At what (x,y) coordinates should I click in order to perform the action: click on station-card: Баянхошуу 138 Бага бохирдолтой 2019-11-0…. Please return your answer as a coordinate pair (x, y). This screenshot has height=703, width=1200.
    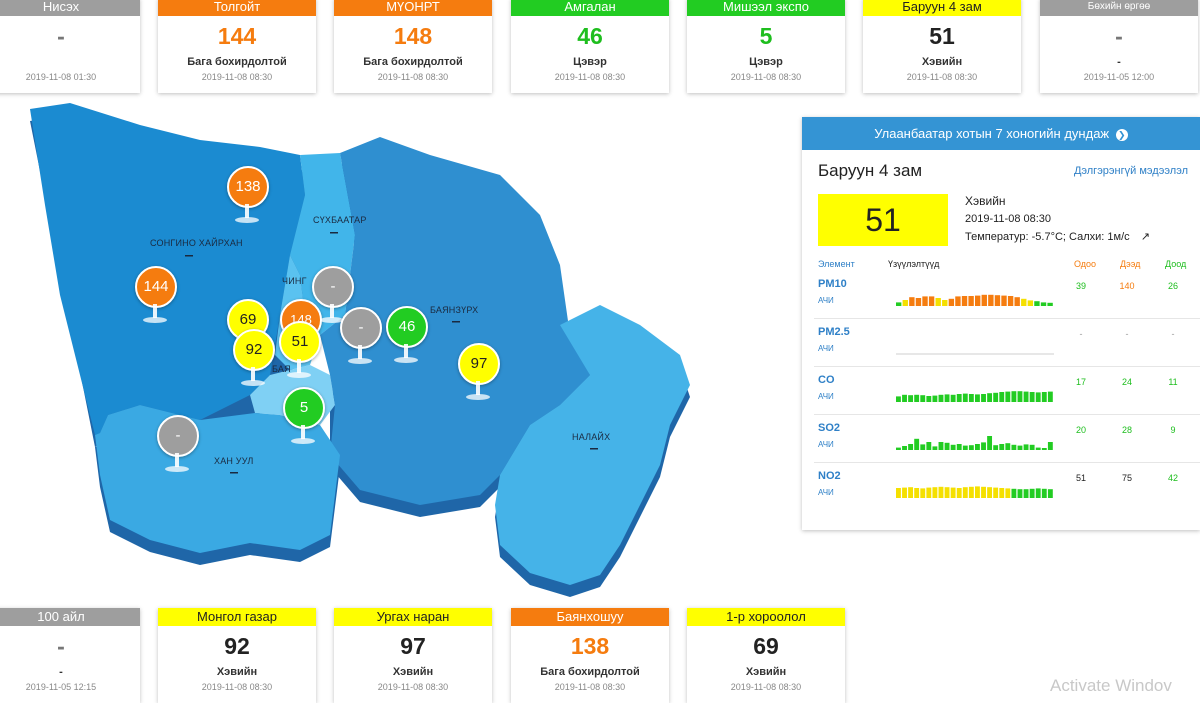
    Looking at the image, I should click on (590, 655).